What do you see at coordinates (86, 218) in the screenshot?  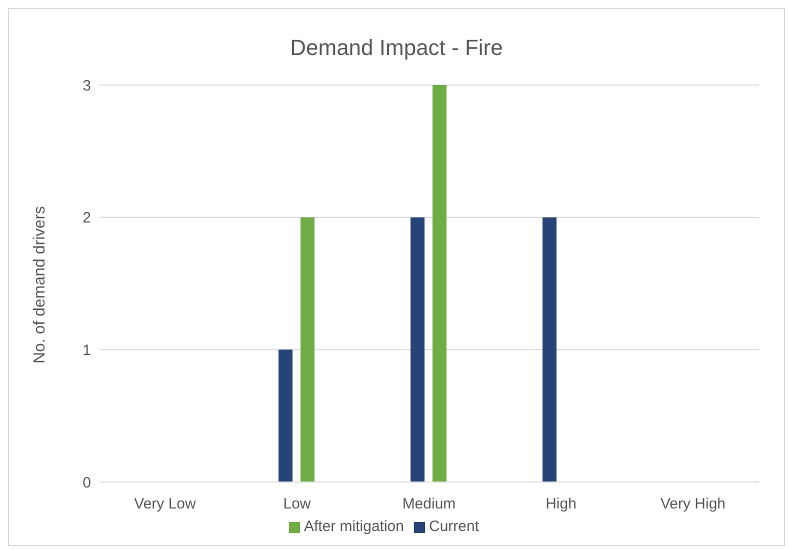 I see `y-tick-label: 2` at bounding box center [86, 218].